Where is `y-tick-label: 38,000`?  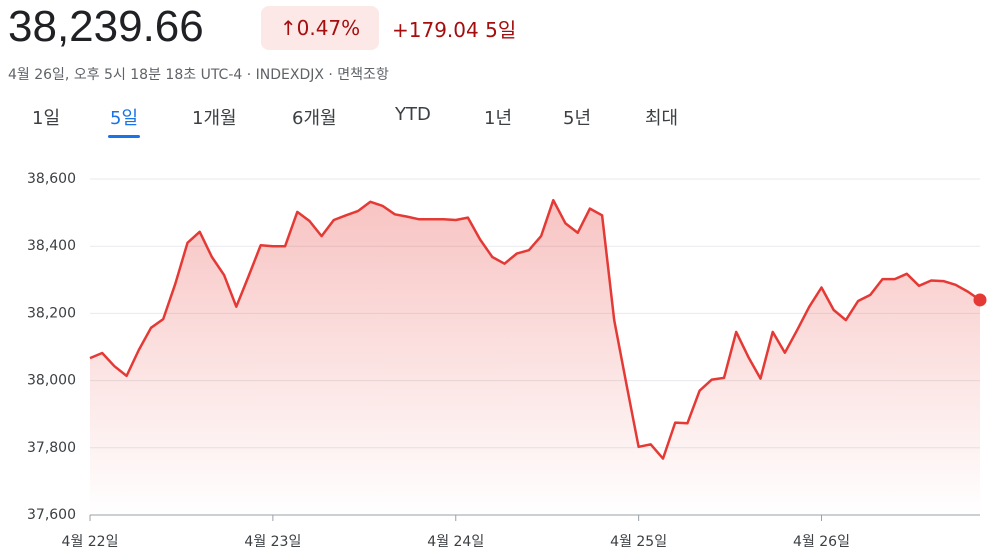 y-tick-label: 38,000 is located at coordinates (51, 381).